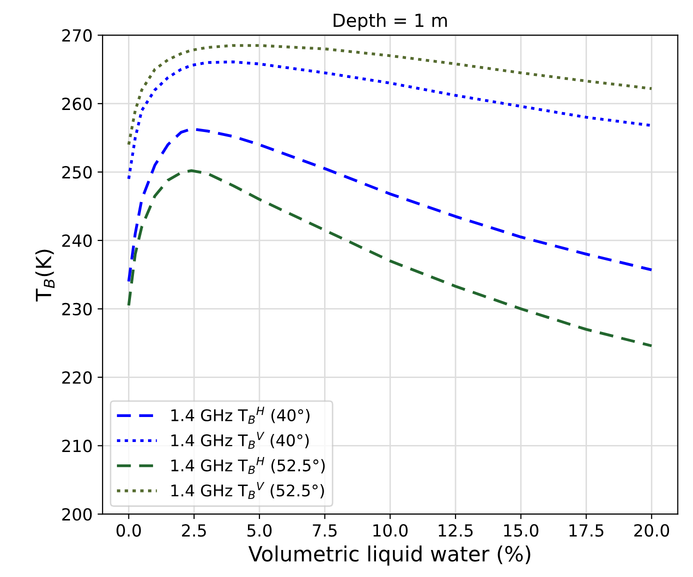 The image size is (693, 577). What do you see at coordinates (194, 530) in the screenshot?
I see `x-tick-label: 2.5` at bounding box center [194, 530].